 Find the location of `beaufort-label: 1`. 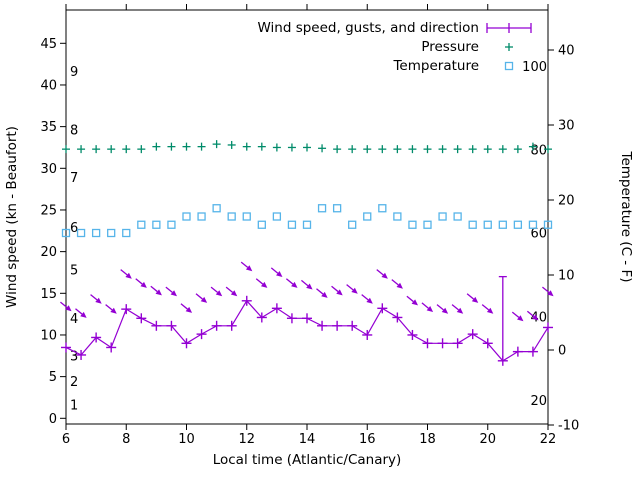

beaufort-label: 1 is located at coordinates (74, 405).